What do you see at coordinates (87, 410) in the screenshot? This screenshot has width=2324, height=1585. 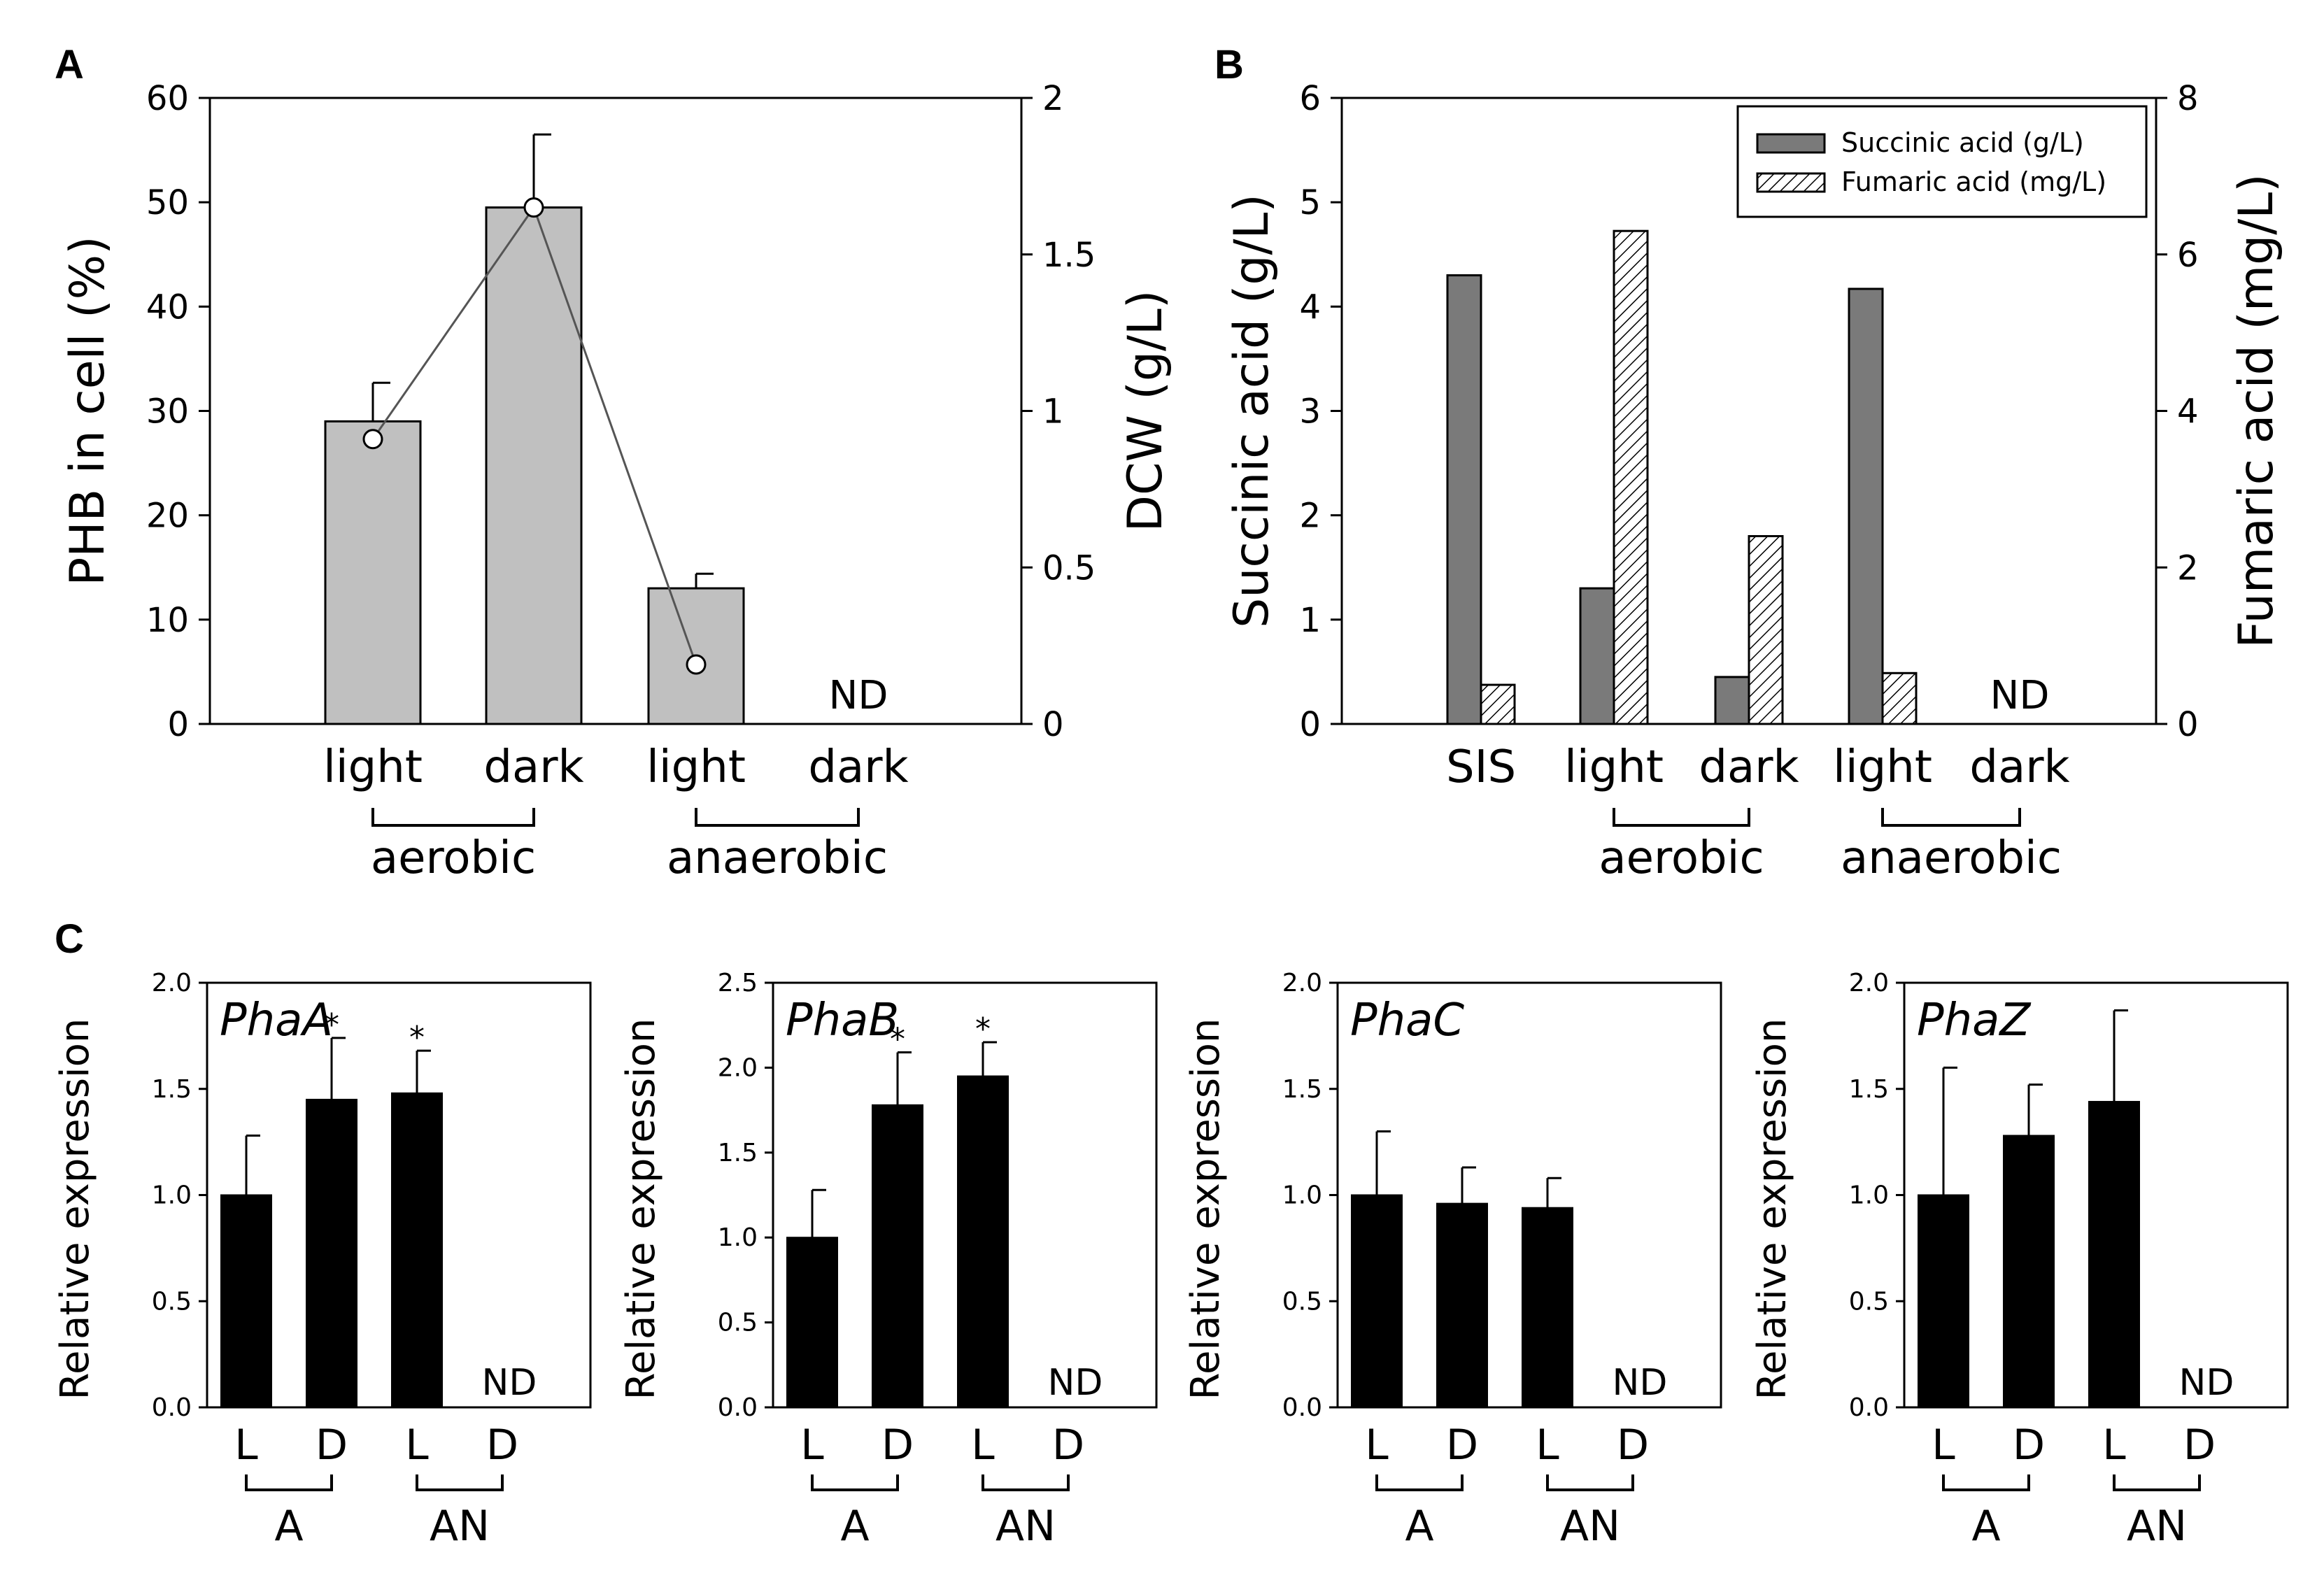 I see `panel-a-ylabel: PHB in cell (%)` at bounding box center [87, 410].